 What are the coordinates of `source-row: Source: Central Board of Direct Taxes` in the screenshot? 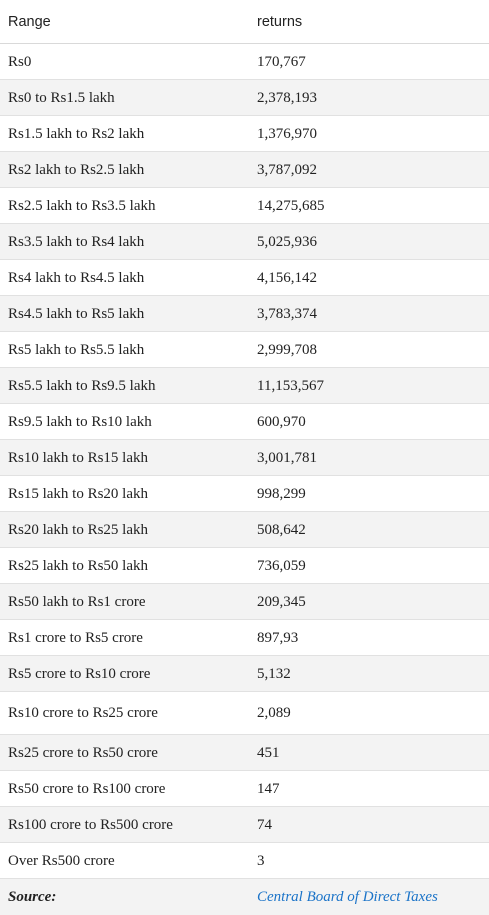 It's located at (244, 897).